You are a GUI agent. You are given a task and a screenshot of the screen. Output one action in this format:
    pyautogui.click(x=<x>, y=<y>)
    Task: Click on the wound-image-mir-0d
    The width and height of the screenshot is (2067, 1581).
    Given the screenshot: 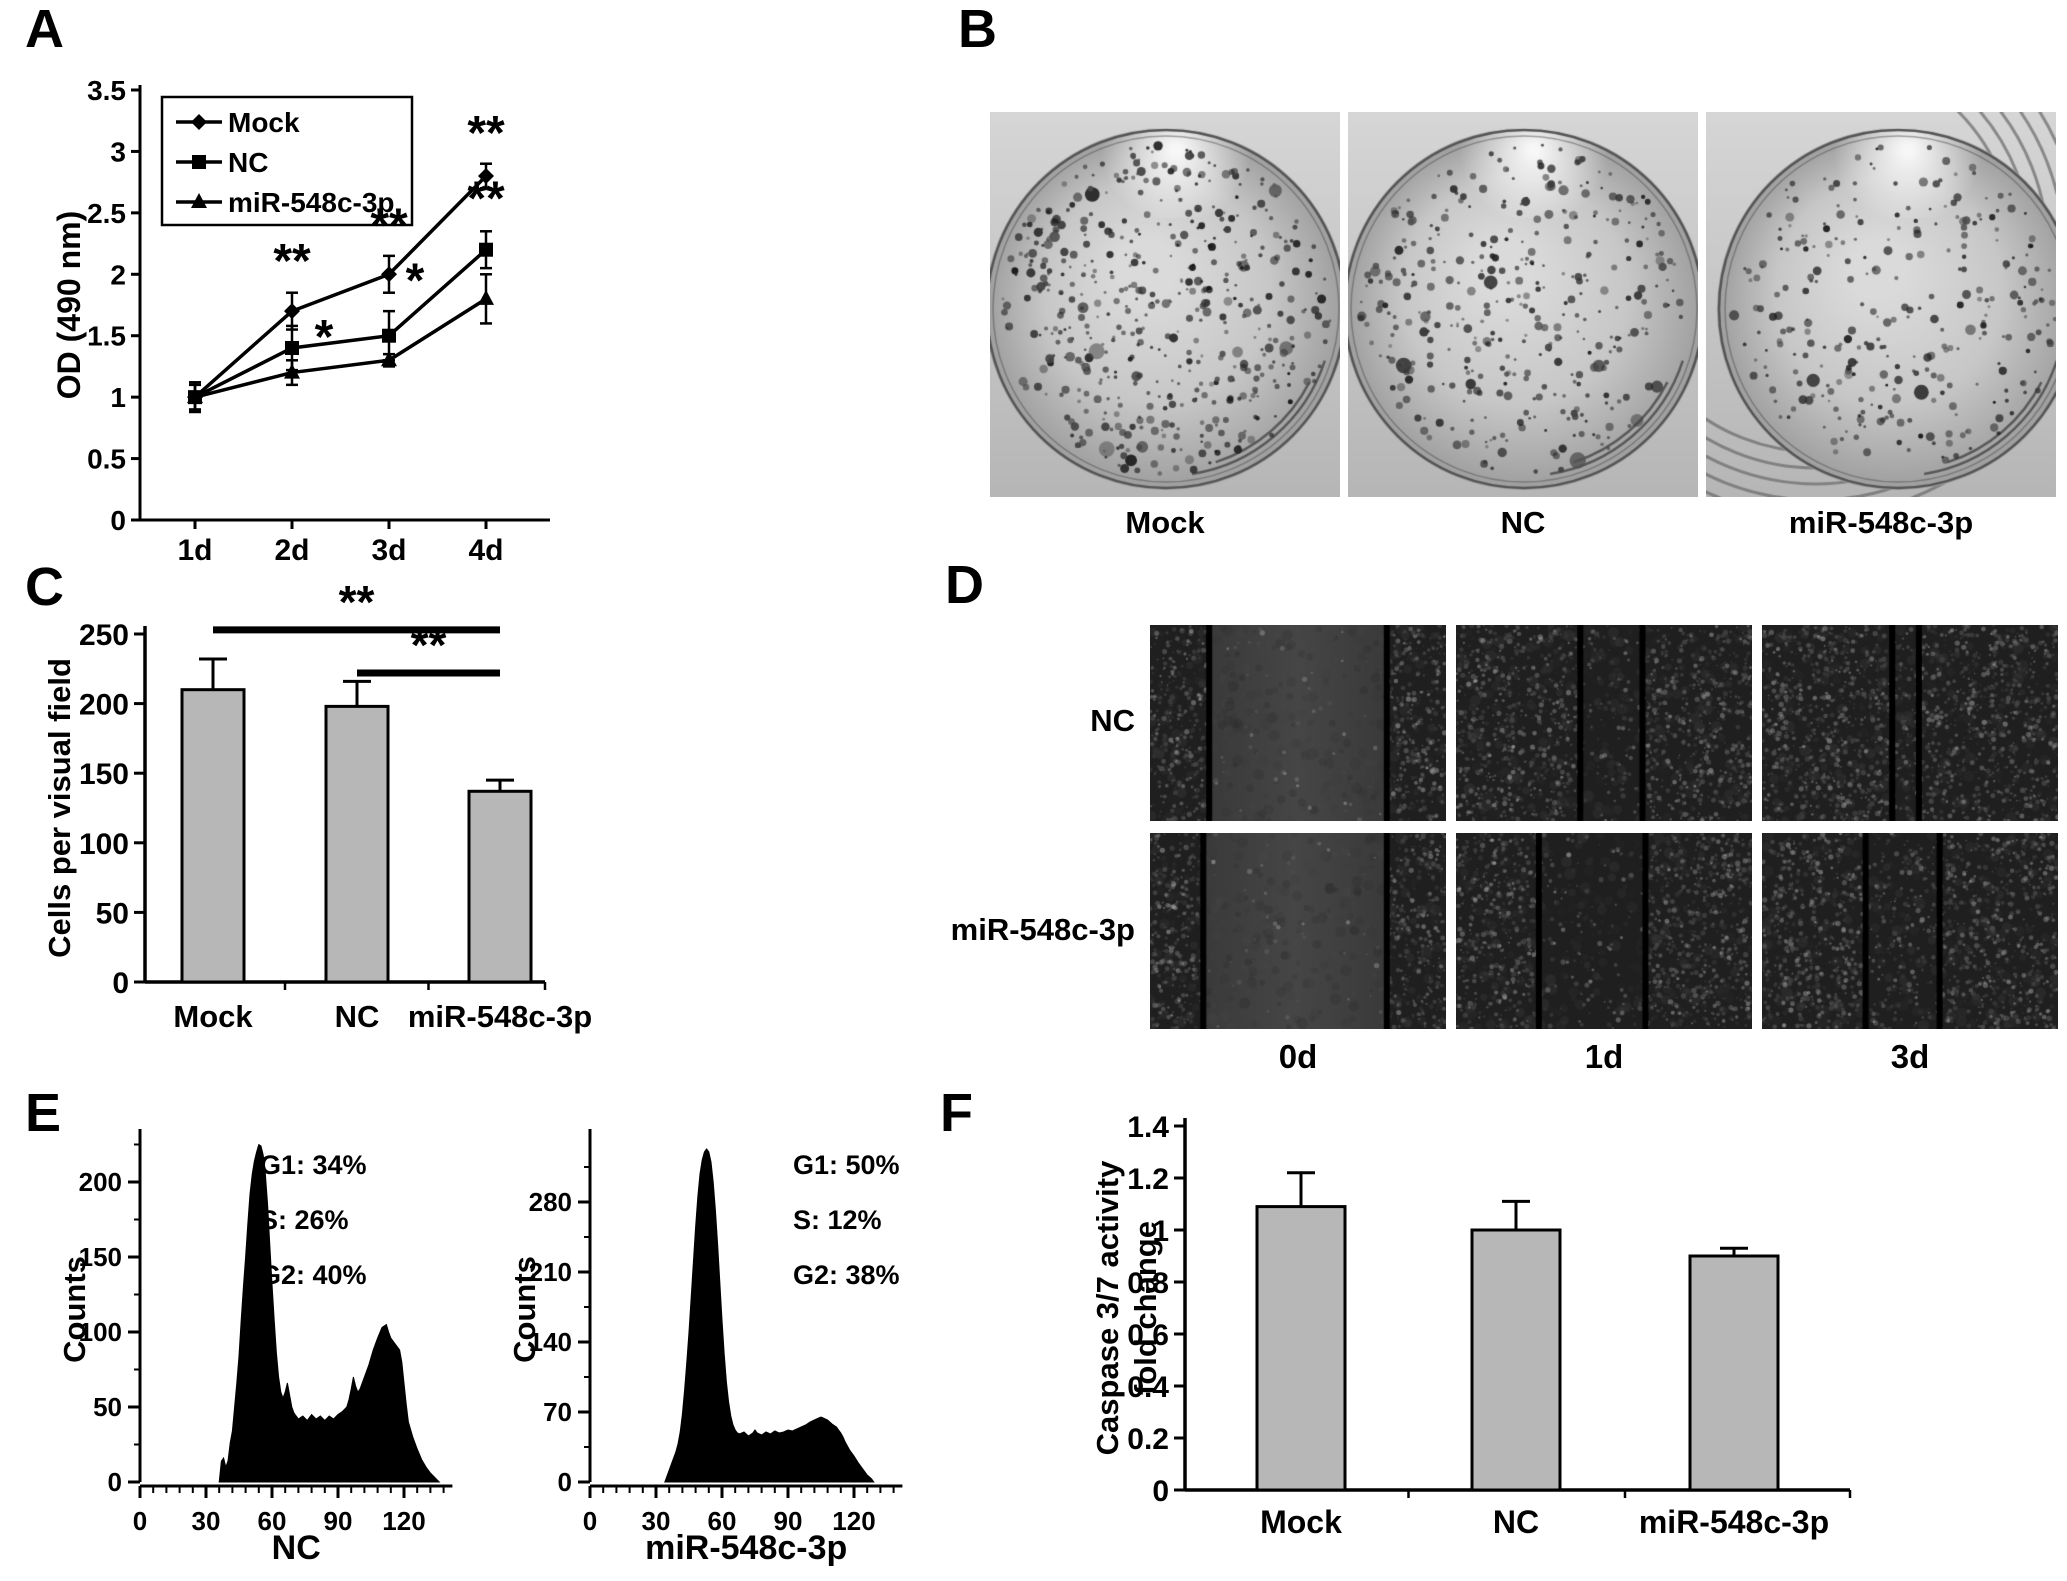 What is the action you would take?
    pyautogui.click(x=1298, y=931)
    